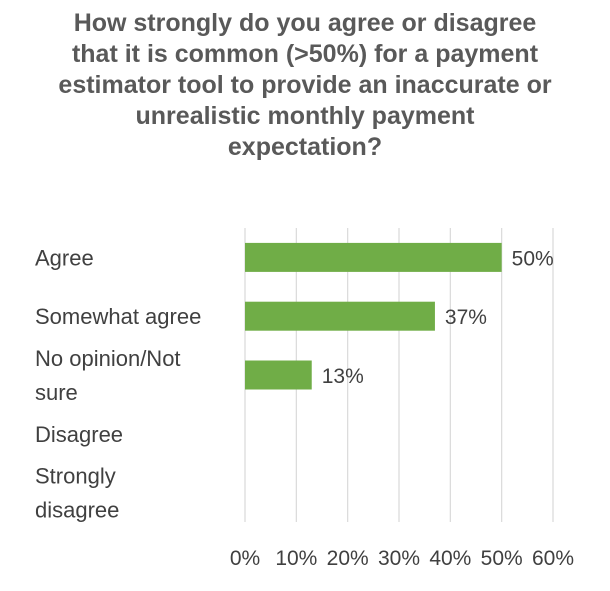  Describe the element at coordinates (348, 558) in the screenshot. I see `x-tick-label: 20%` at that location.